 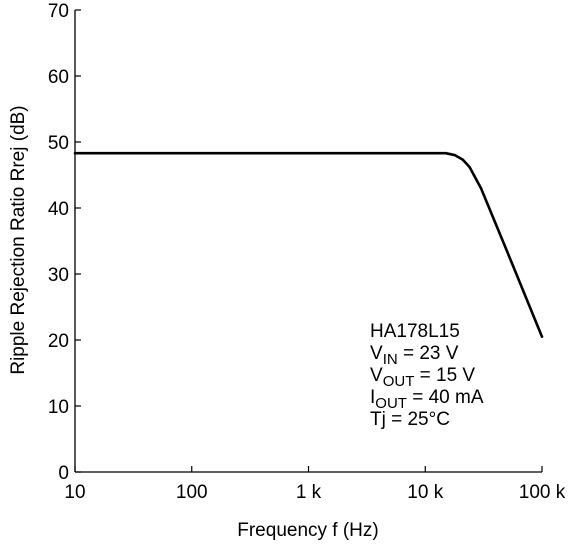 What do you see at coordinates (58, 11) in the screenshot?
I see `y-tick-label: 70` at bounding box center [58, 11].